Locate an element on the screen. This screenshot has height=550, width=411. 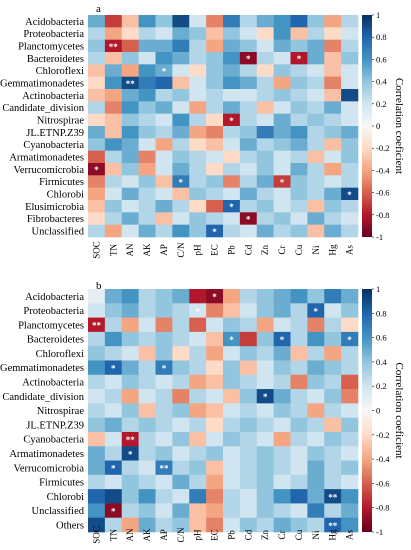
colorbar-tick-label: -1 is located at coordinates (379, 237).